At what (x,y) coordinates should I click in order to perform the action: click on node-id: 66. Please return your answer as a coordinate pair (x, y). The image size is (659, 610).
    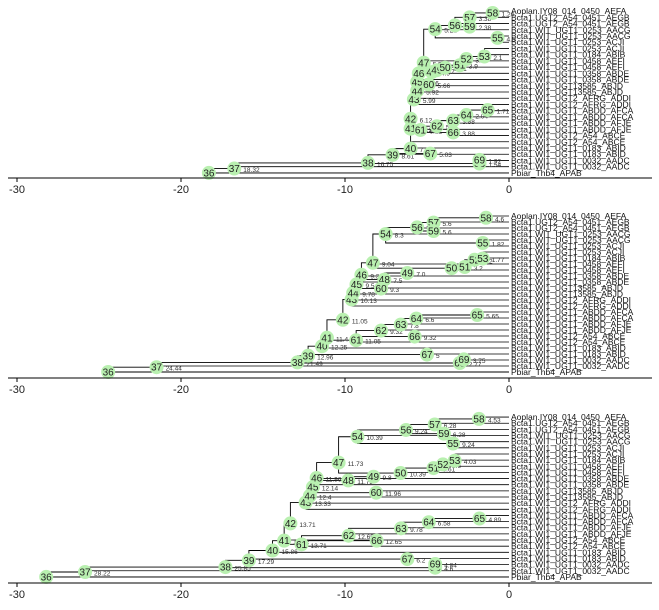
    Looking at the image, I should click on (377, 541).